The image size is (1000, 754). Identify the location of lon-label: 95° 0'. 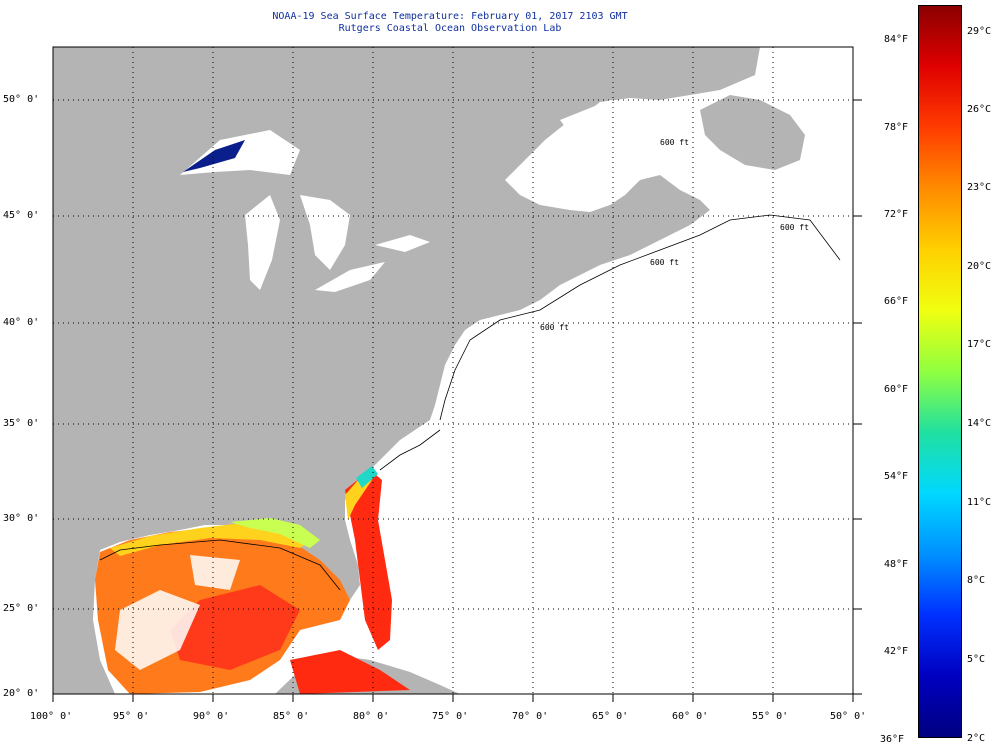
(131, 716).